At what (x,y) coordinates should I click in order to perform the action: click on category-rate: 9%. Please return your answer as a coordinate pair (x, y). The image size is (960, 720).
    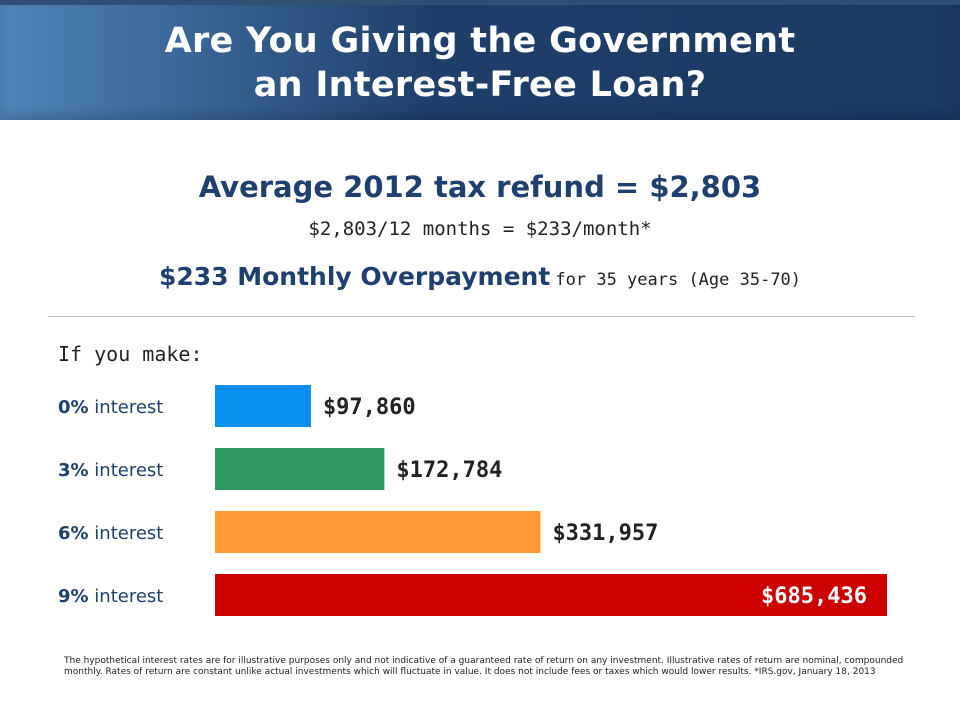
    Looking at the image, I should click on (73, 596).